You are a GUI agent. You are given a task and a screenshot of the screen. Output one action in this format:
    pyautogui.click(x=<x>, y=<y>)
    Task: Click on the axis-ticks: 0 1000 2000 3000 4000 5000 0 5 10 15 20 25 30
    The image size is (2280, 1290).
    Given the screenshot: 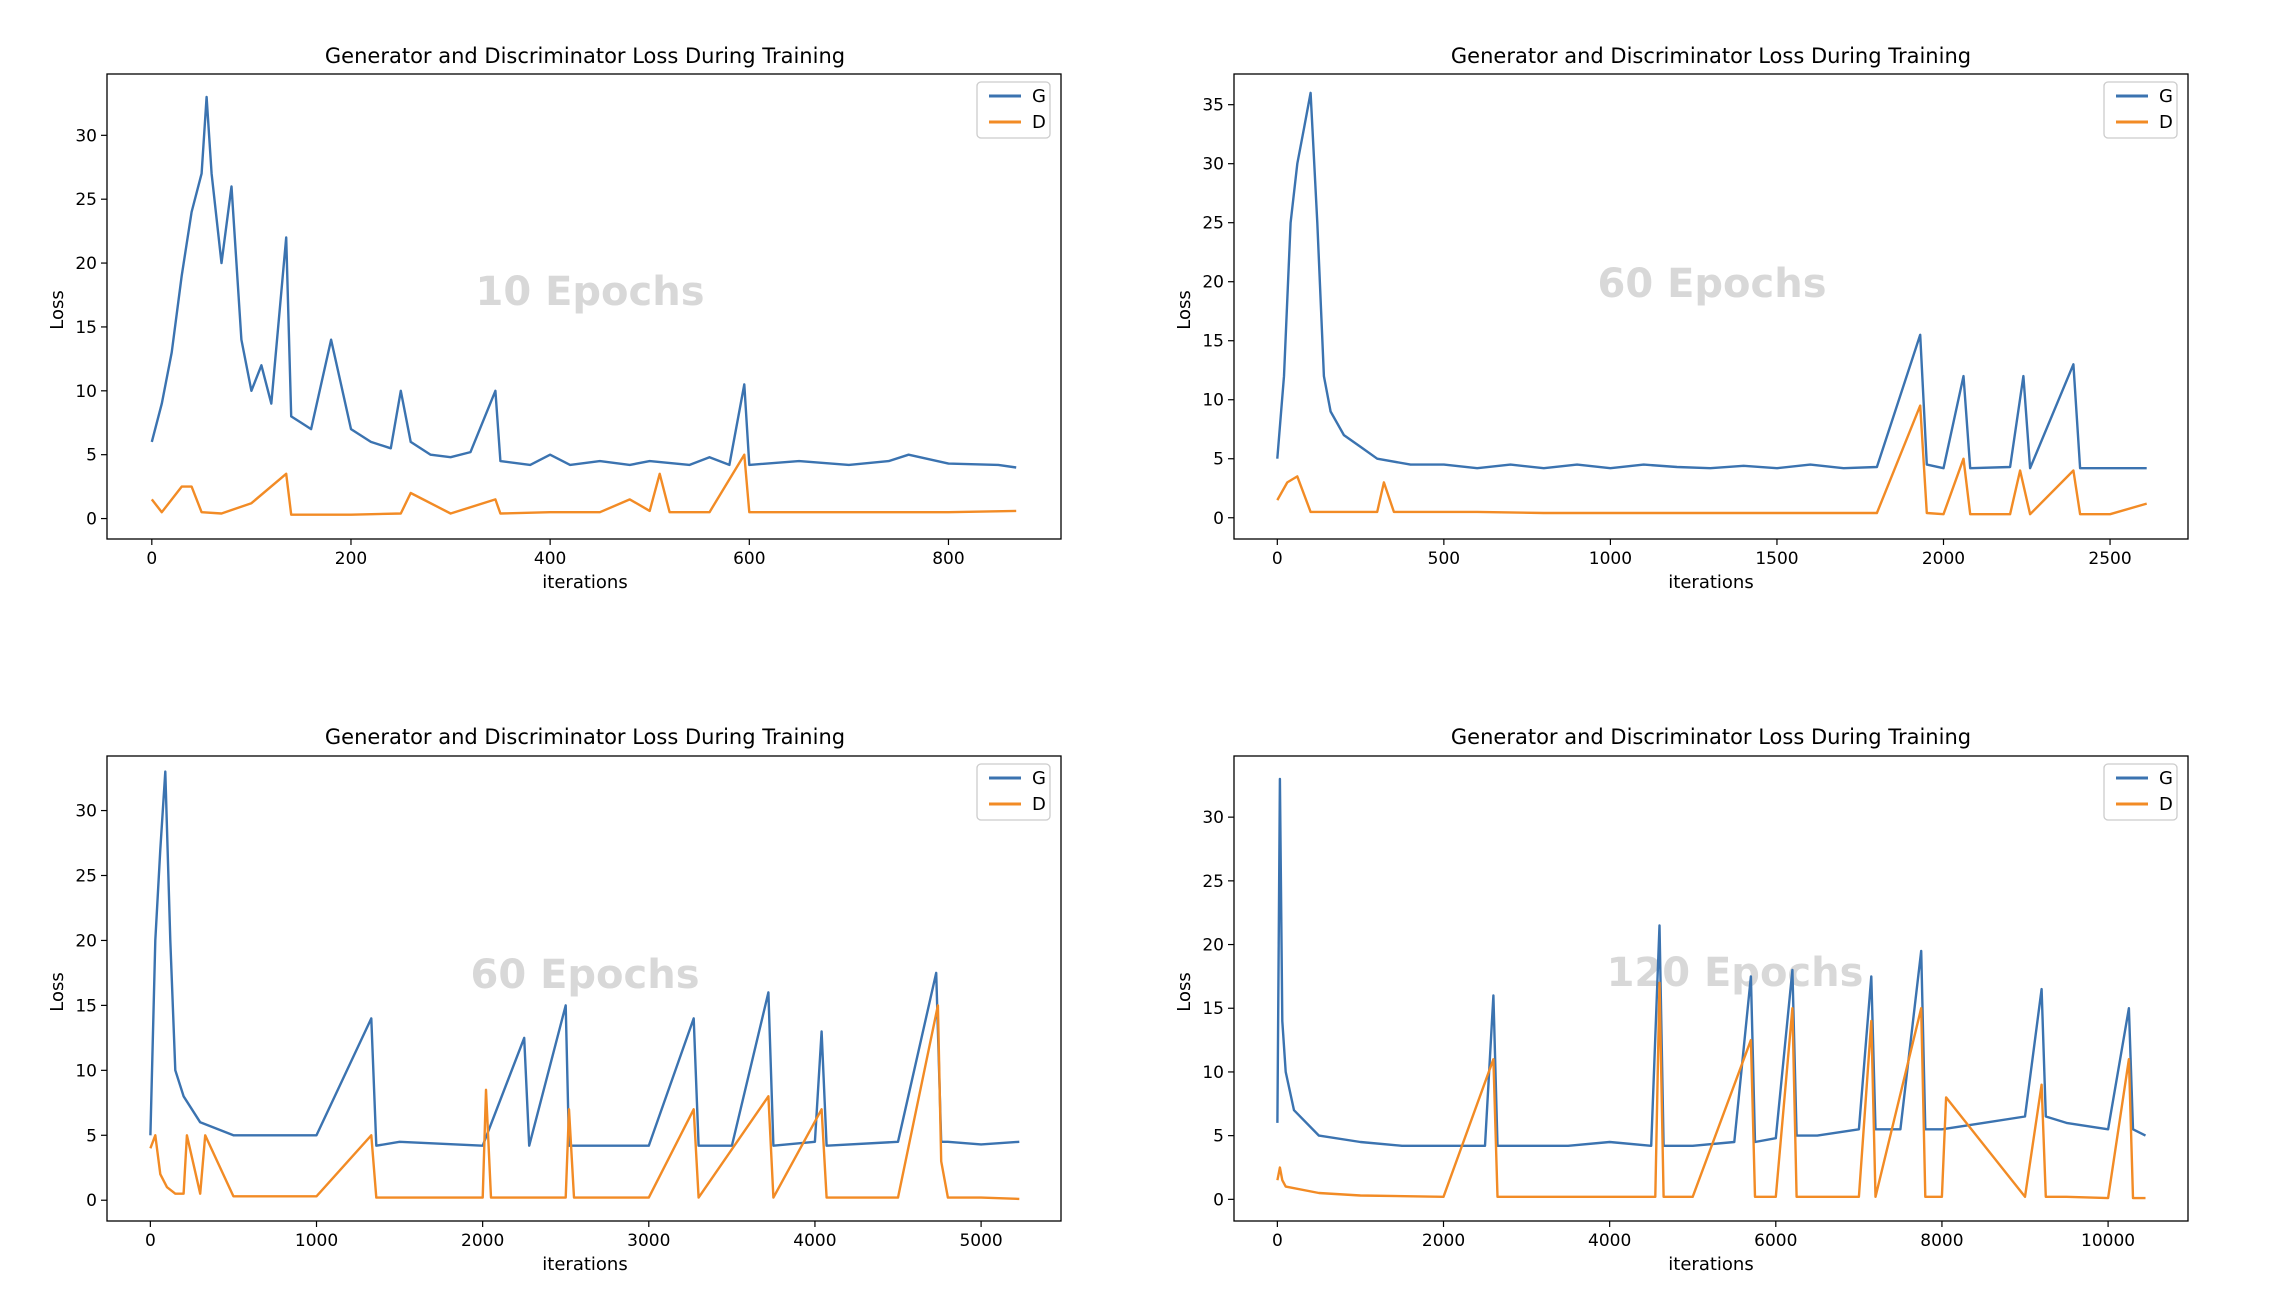 What is the action you would take?
    pyautogui.click(x=538, y=1026)
    